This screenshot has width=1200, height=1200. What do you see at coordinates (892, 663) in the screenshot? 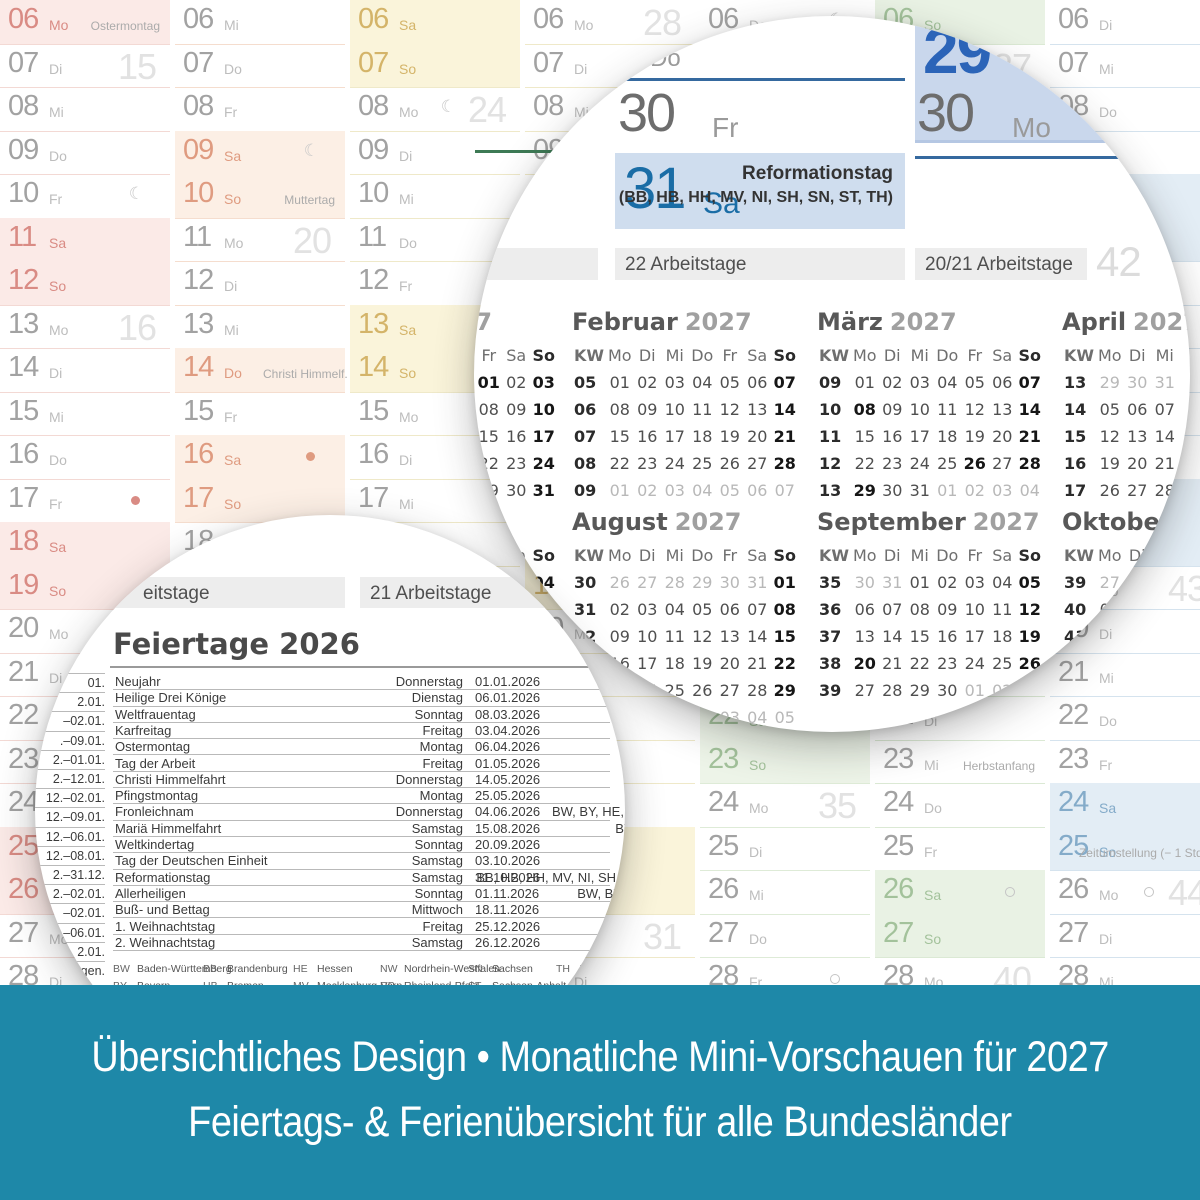
I see `mini-day: 21` at bounding box center [892, 663].